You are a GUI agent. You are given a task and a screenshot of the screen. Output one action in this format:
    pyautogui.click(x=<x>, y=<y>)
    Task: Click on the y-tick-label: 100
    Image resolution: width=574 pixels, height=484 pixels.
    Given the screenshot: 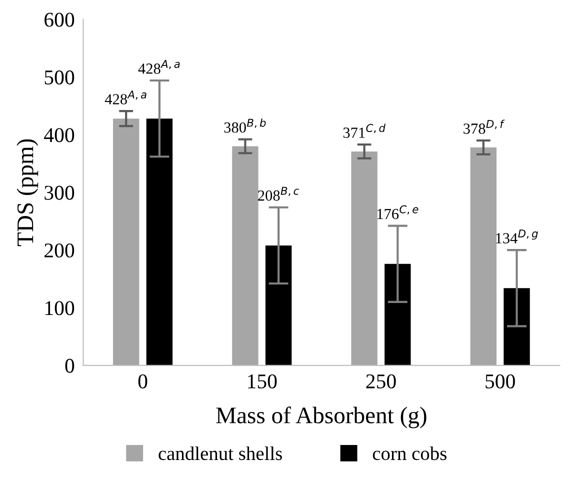 What is the action you would take?
    pyautogui.click(x=59, y=308)
    